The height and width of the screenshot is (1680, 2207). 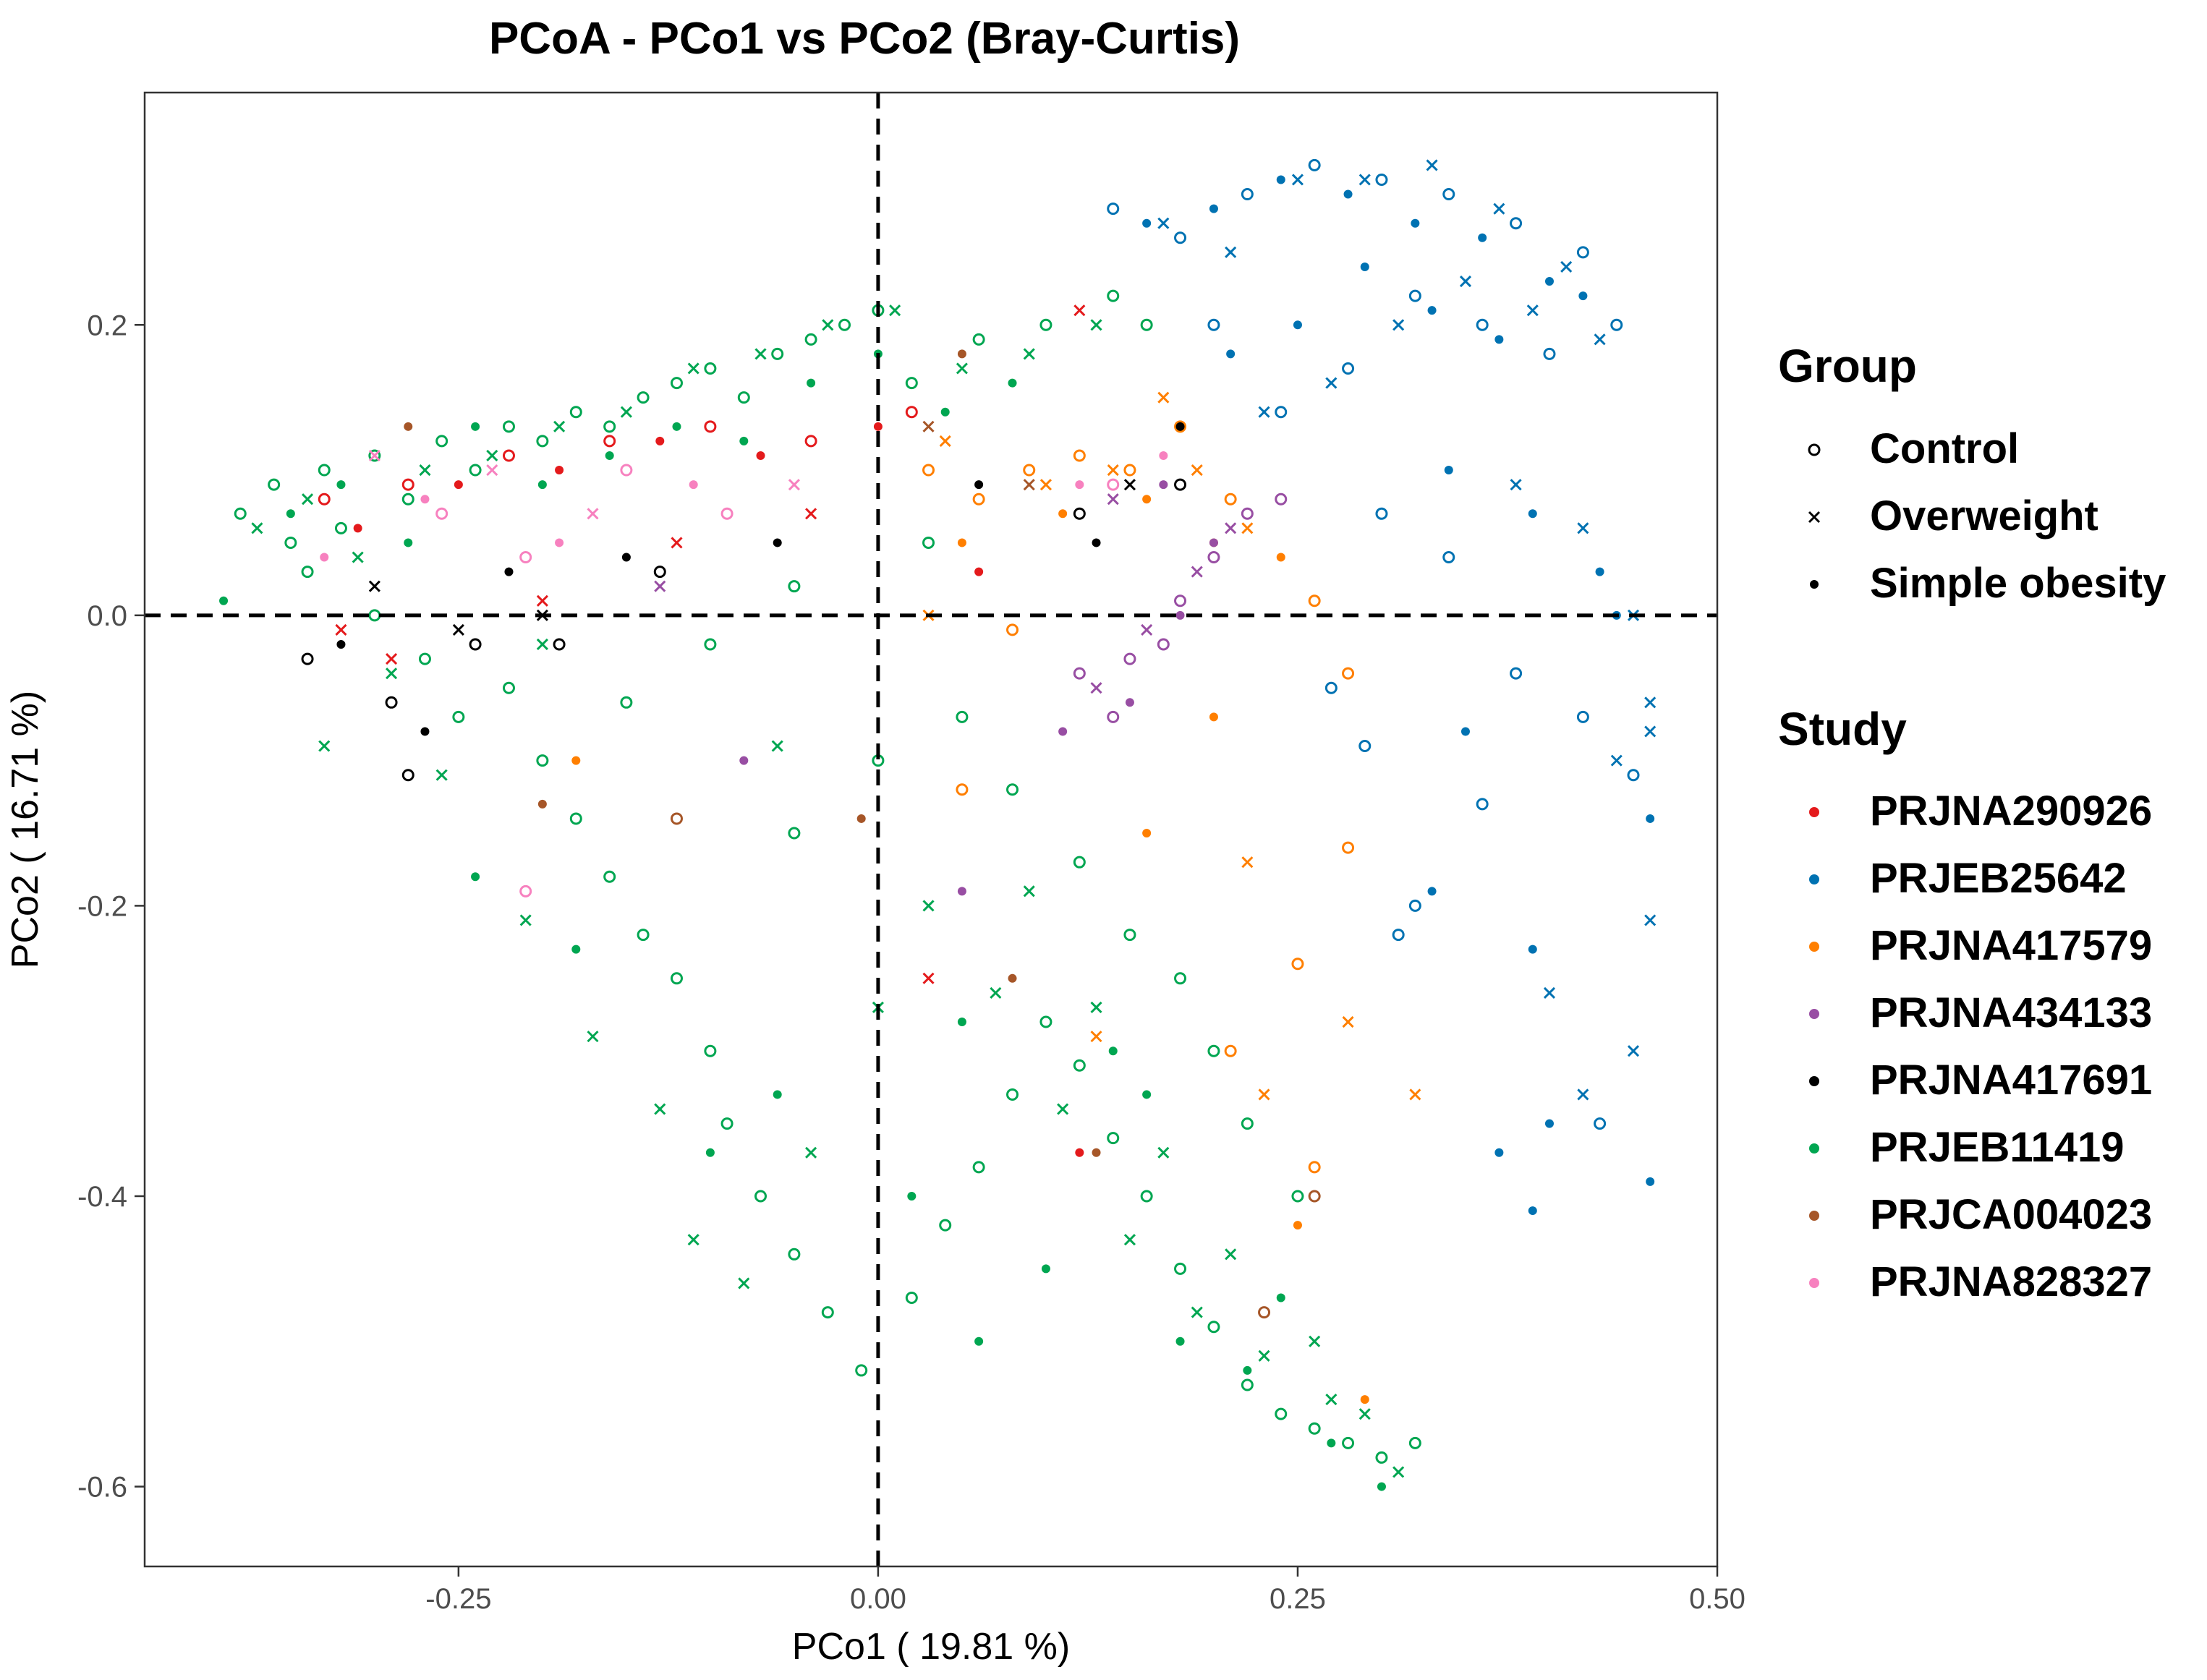 What do you see at coordinates (1814, 584) in the screenshot?
I see `legend-key-simple-obesity` at bounding box center [1814, 584].